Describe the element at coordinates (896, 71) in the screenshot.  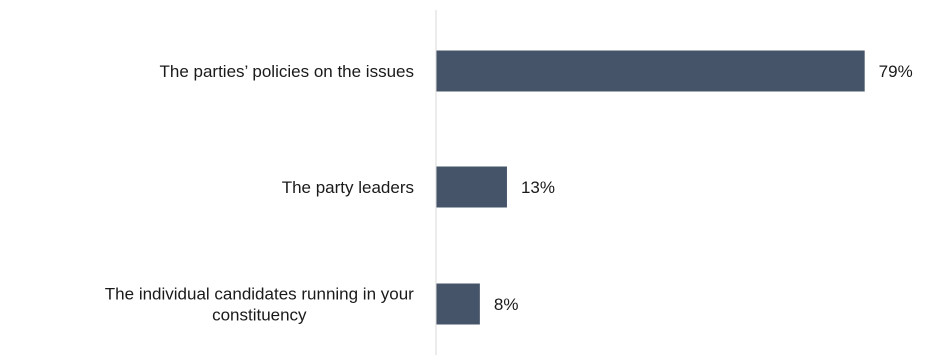
I see `value-label-1: 79%` at that location.